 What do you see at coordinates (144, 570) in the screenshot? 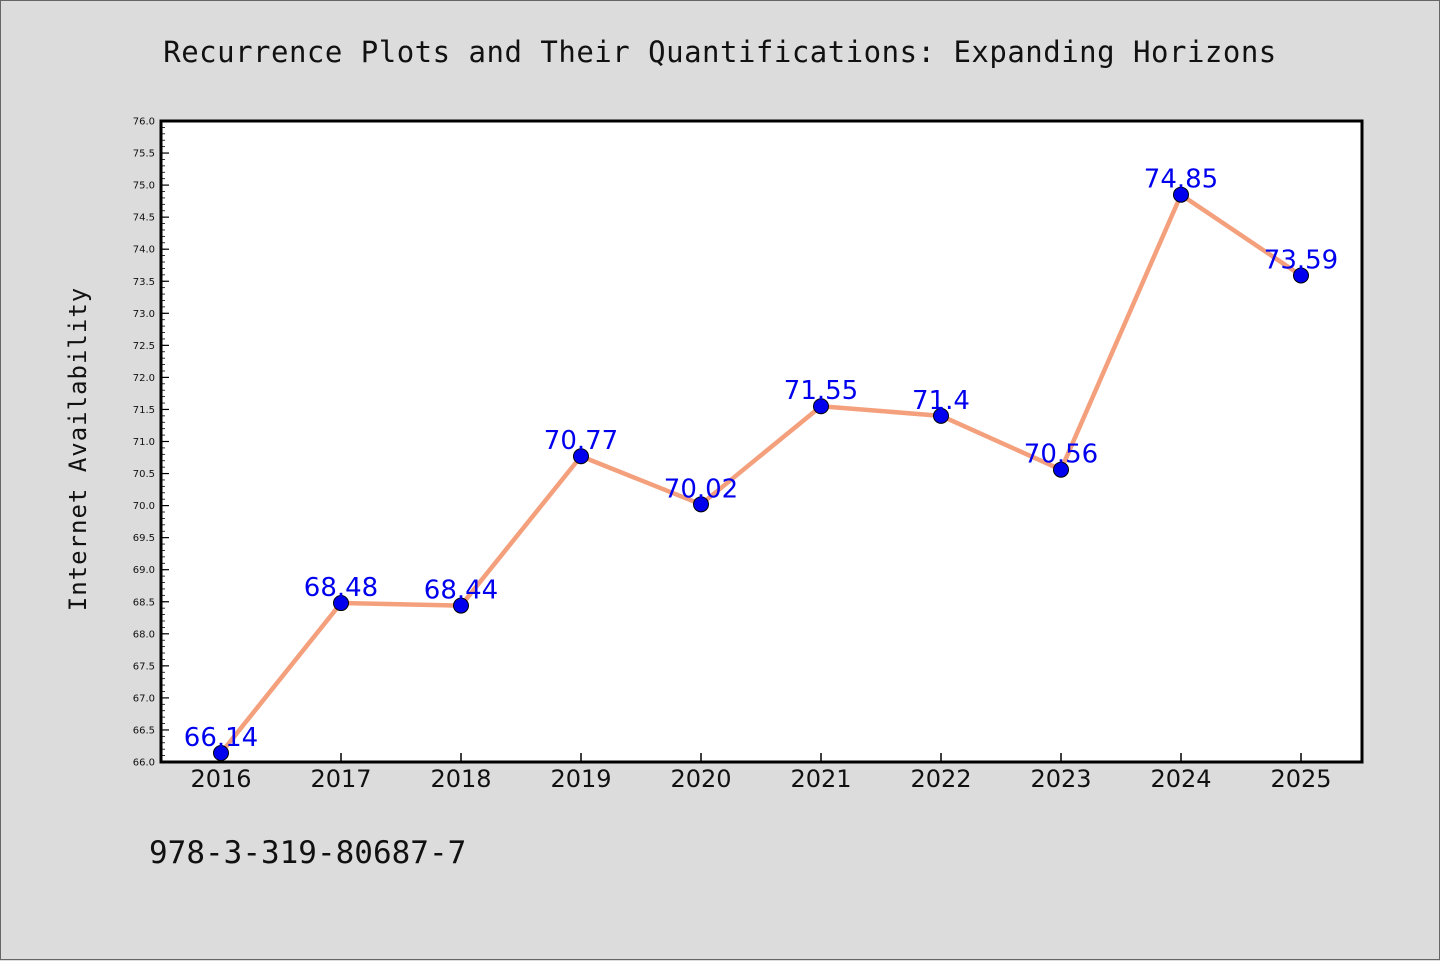
I see `y-tick-label: 69.0` at bounding box center [144, 570].